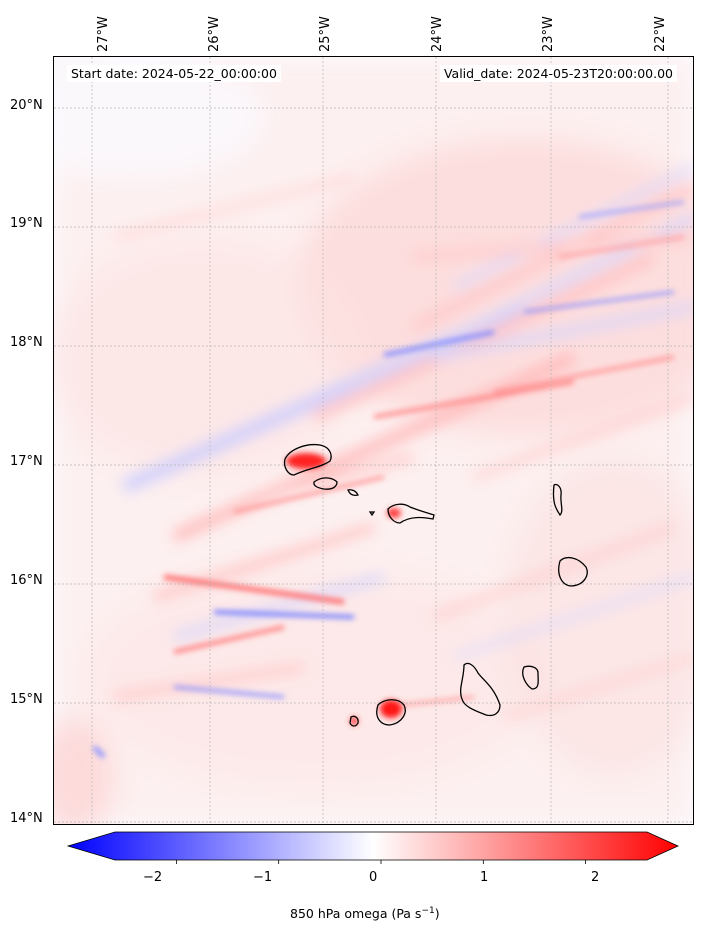  Describe the element at coordinates (437, 34) in the screenshot. I see `lon-label-24w: 24°W` at that location.